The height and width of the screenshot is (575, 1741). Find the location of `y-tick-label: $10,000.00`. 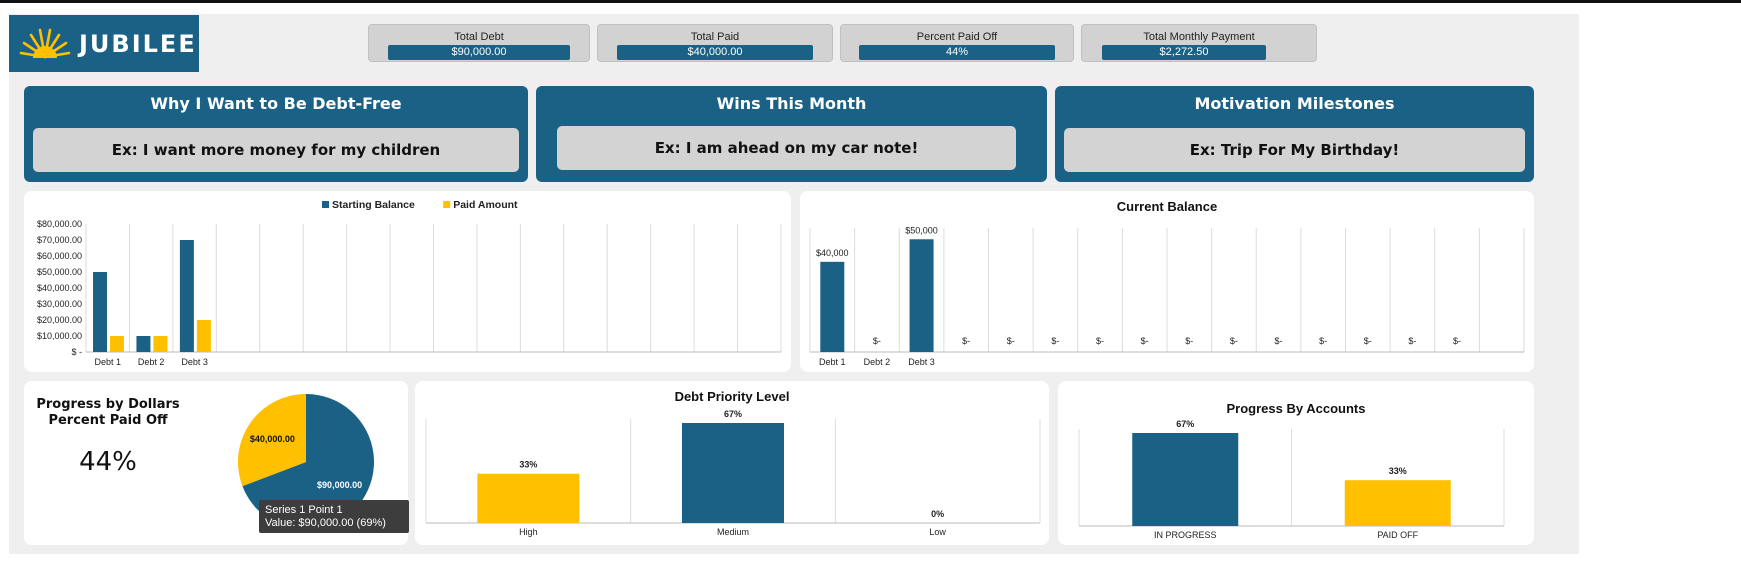

y-tick-label: $10,000.00 is located at coordinates (59, 336).